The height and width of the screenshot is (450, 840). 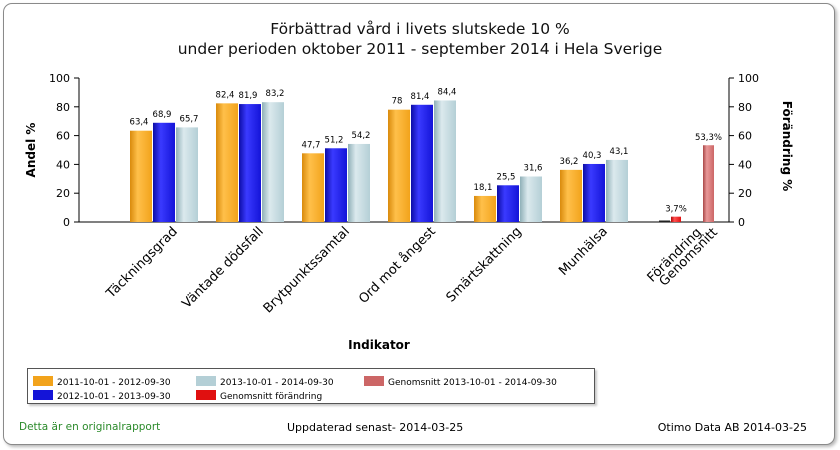 I want to click on data-label: 84,4, so click(x=447, y=92).